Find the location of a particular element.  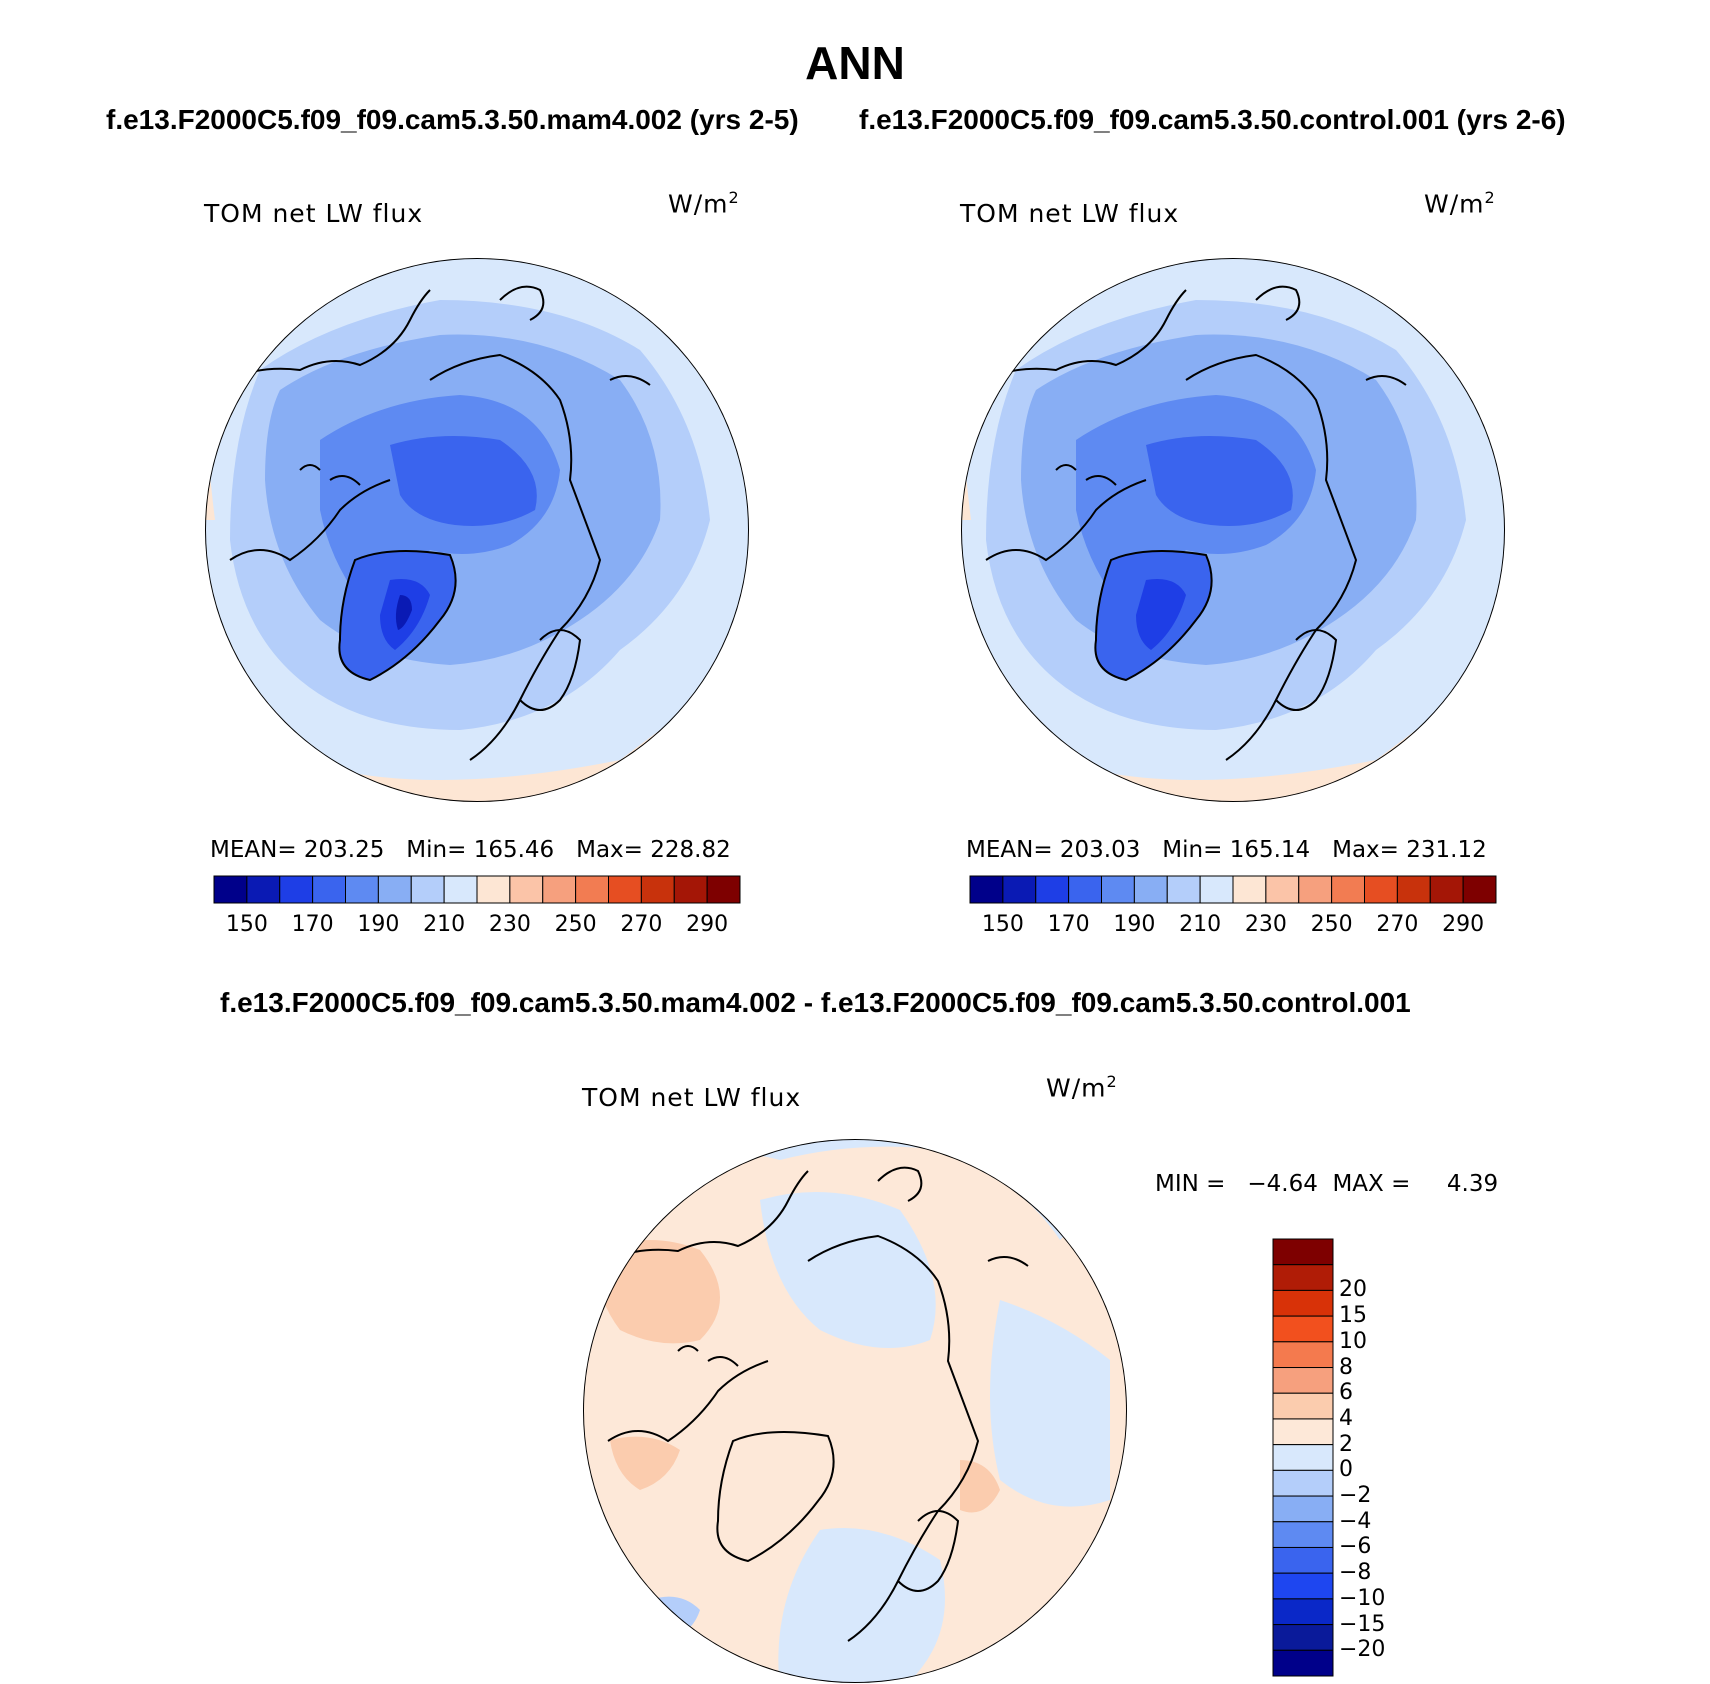

panel2-colorbar is located at coordinates (1233, 889).